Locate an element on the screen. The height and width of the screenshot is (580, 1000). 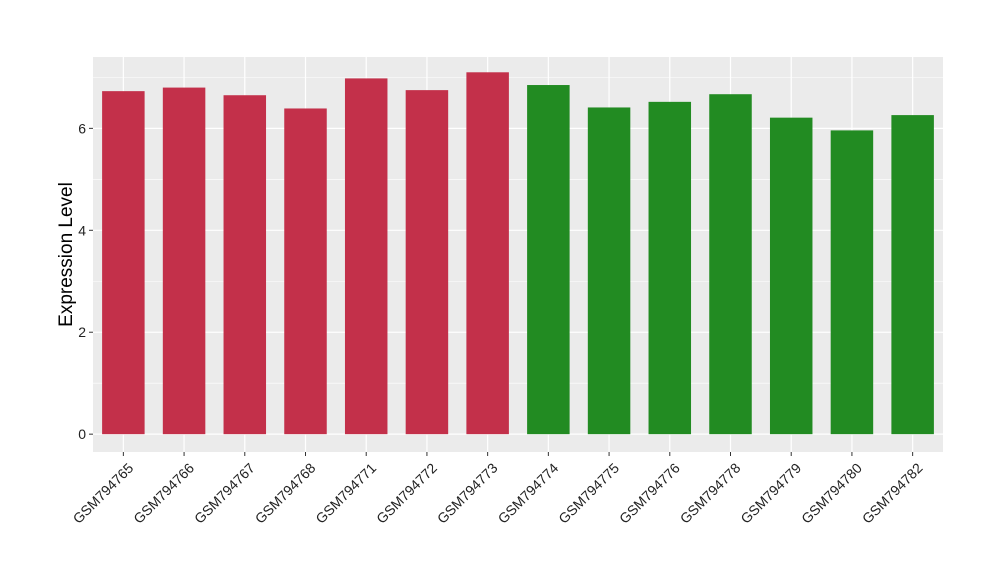
y-tick-label: 6 is located at coordinates (82, 128).